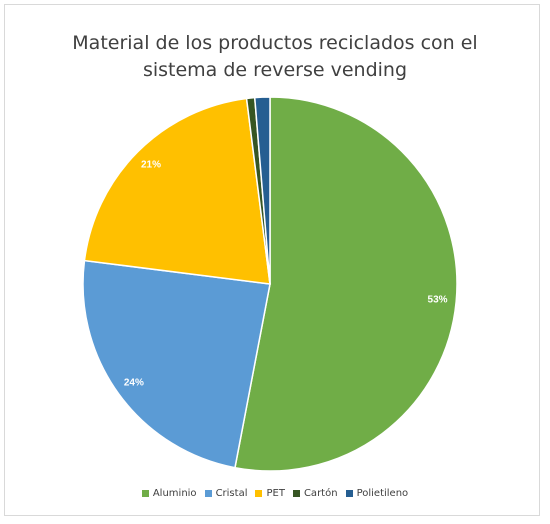 The width and height of the screenshot is (550, 524). I want to click on legend-label: Cartón, so click(320, 493).